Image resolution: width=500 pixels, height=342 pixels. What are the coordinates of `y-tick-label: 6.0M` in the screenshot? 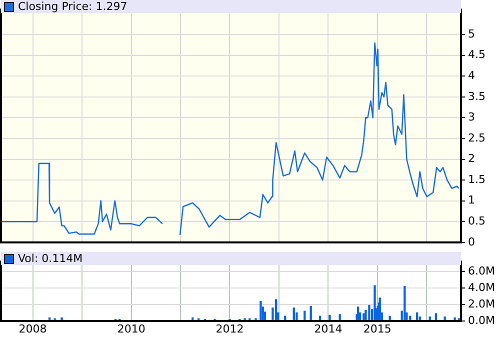 It's located at (481, 271).